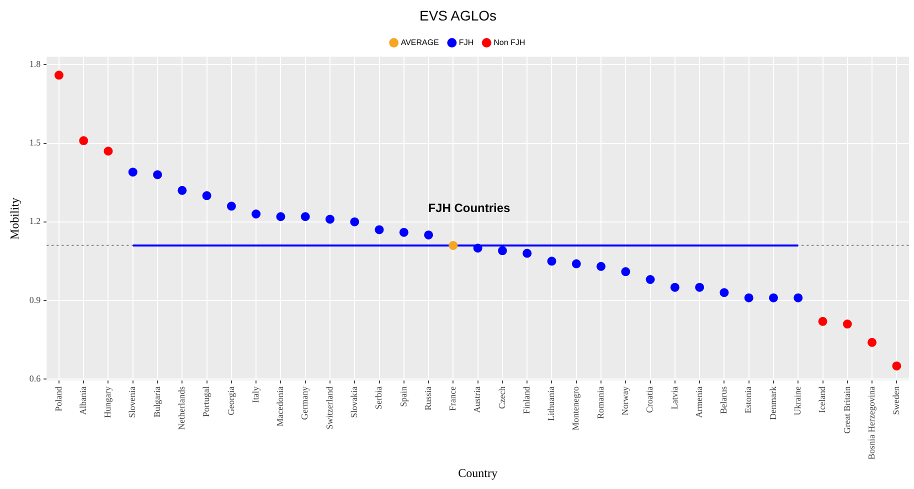  I want to click on x-tick-label: Serbia, so click(379, 398).